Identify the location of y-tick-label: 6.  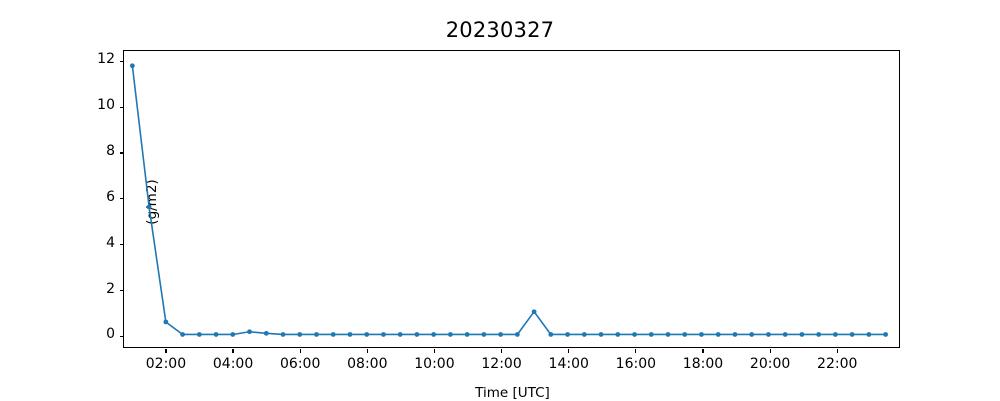
(110, 196).